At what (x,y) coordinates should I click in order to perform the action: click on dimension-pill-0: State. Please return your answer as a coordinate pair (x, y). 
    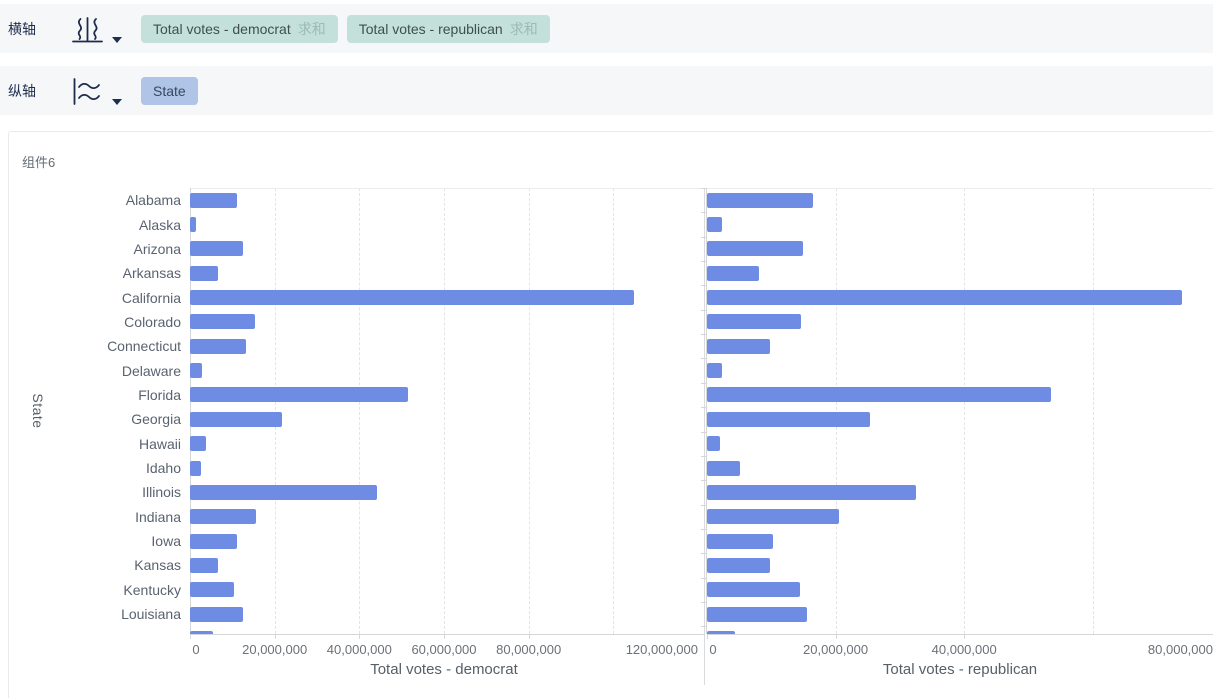
    Looking at the image, I should click on (169, 90).